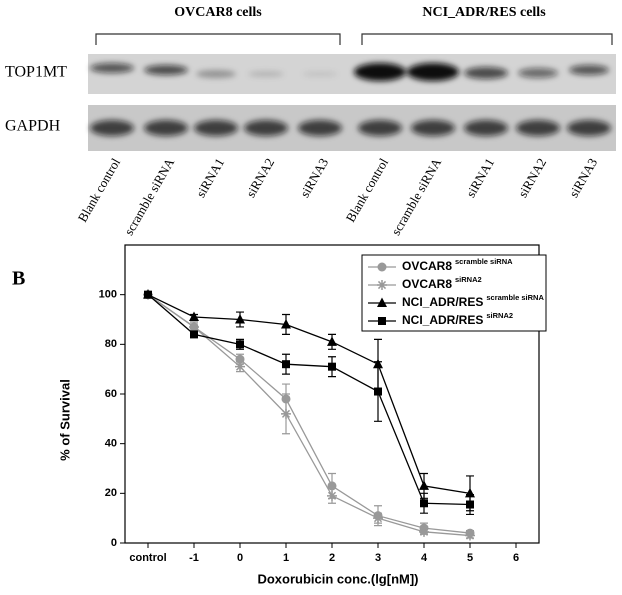 The height and width of the screenshot is (595, 622). I want to click on y-tick-label: 40, so click(111, 444).